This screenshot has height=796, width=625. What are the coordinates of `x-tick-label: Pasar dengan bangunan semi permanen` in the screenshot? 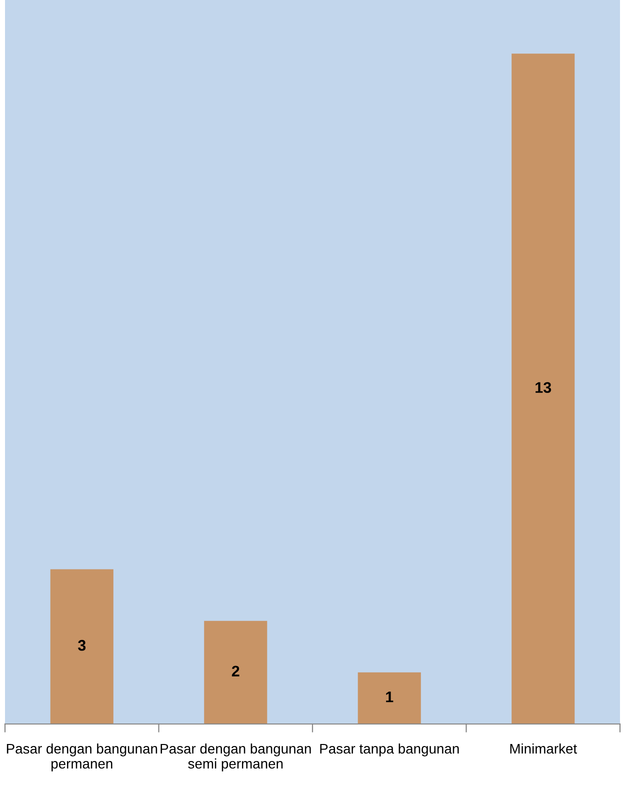 It's located at (235, 757).